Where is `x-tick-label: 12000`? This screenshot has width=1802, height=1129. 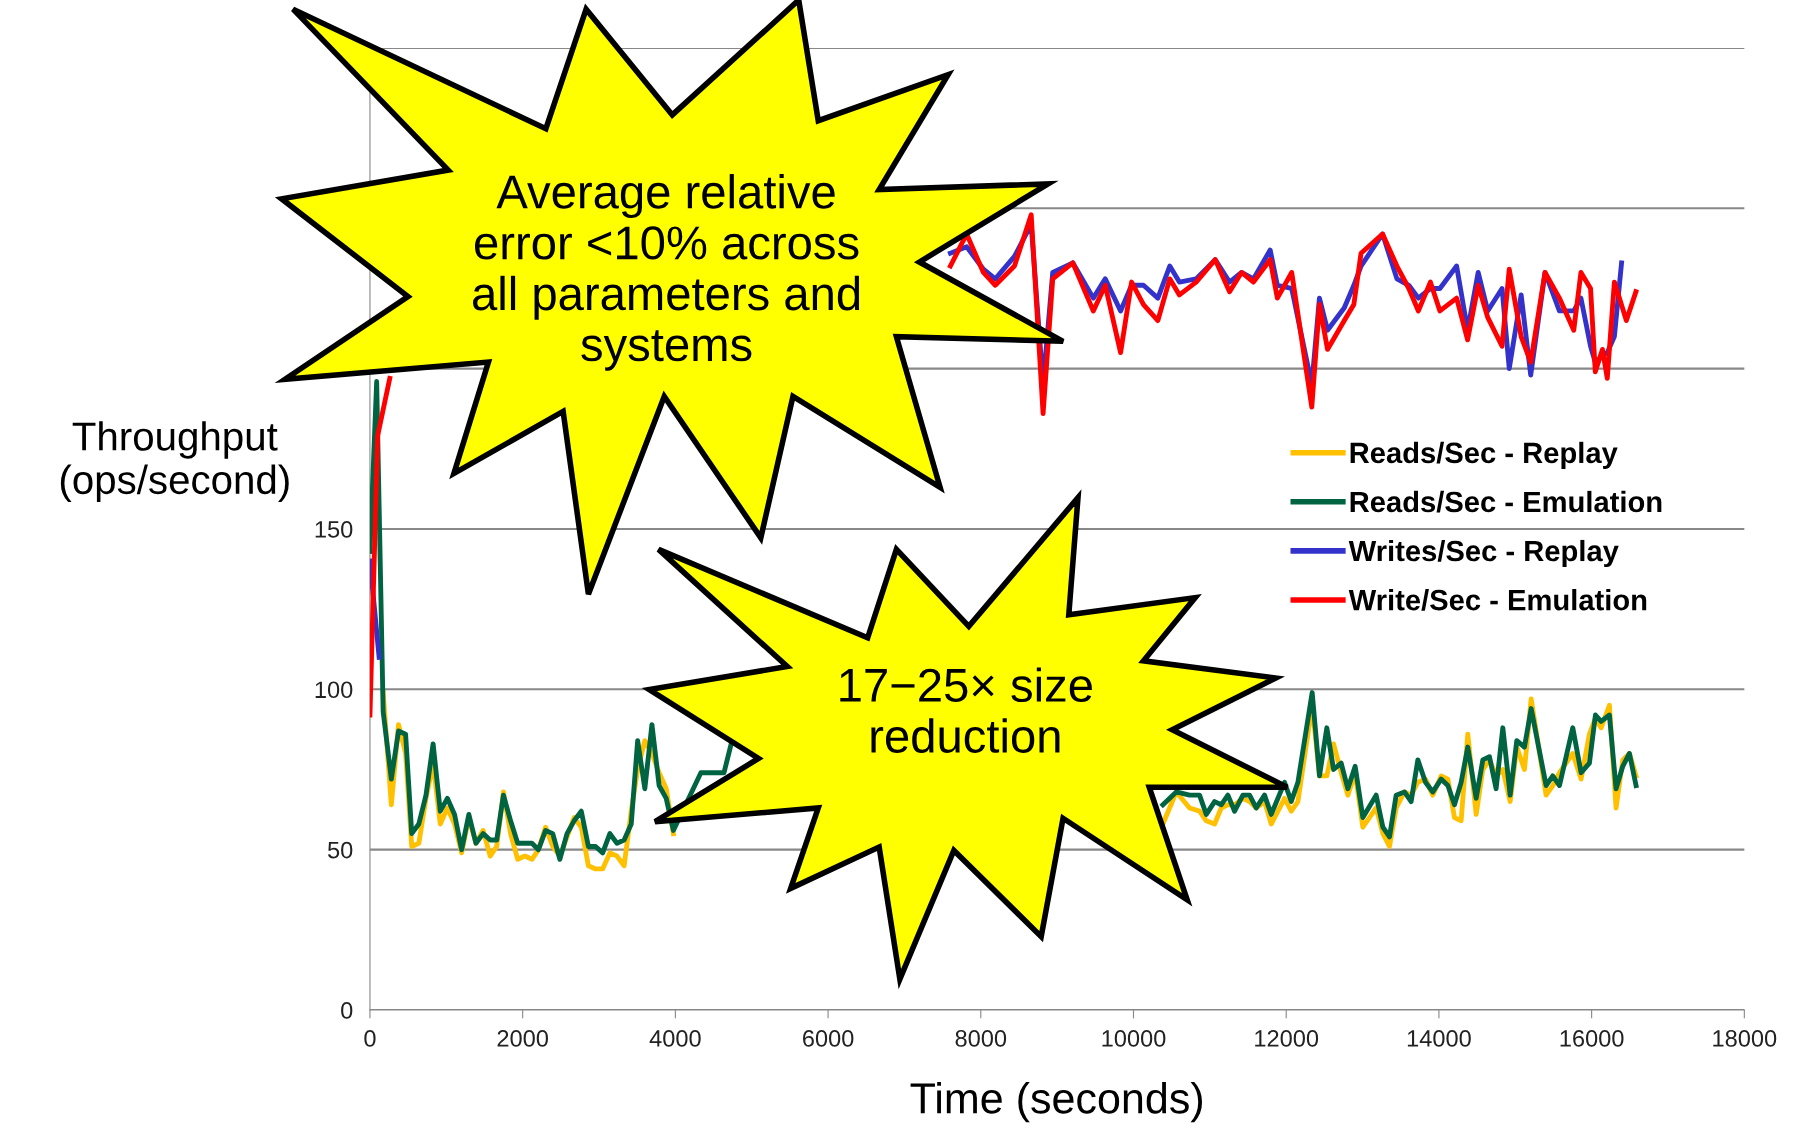 x-tick-label: 12000 is located at coordinates (1287, 1038).